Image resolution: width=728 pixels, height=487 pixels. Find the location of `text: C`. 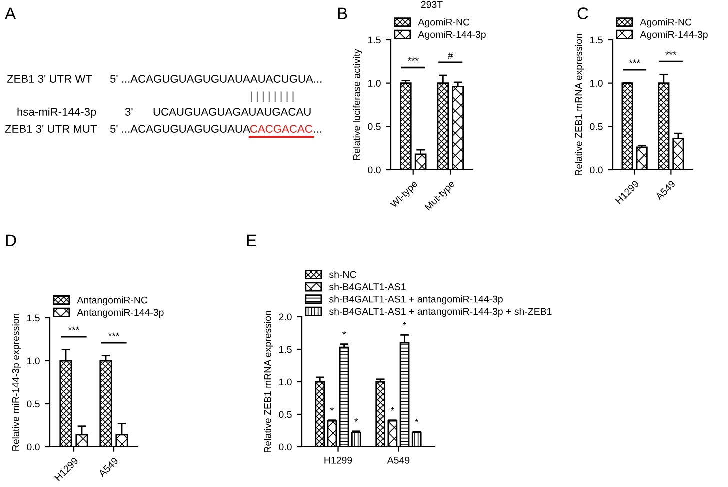

text: C is located at coordinates (583, 14).